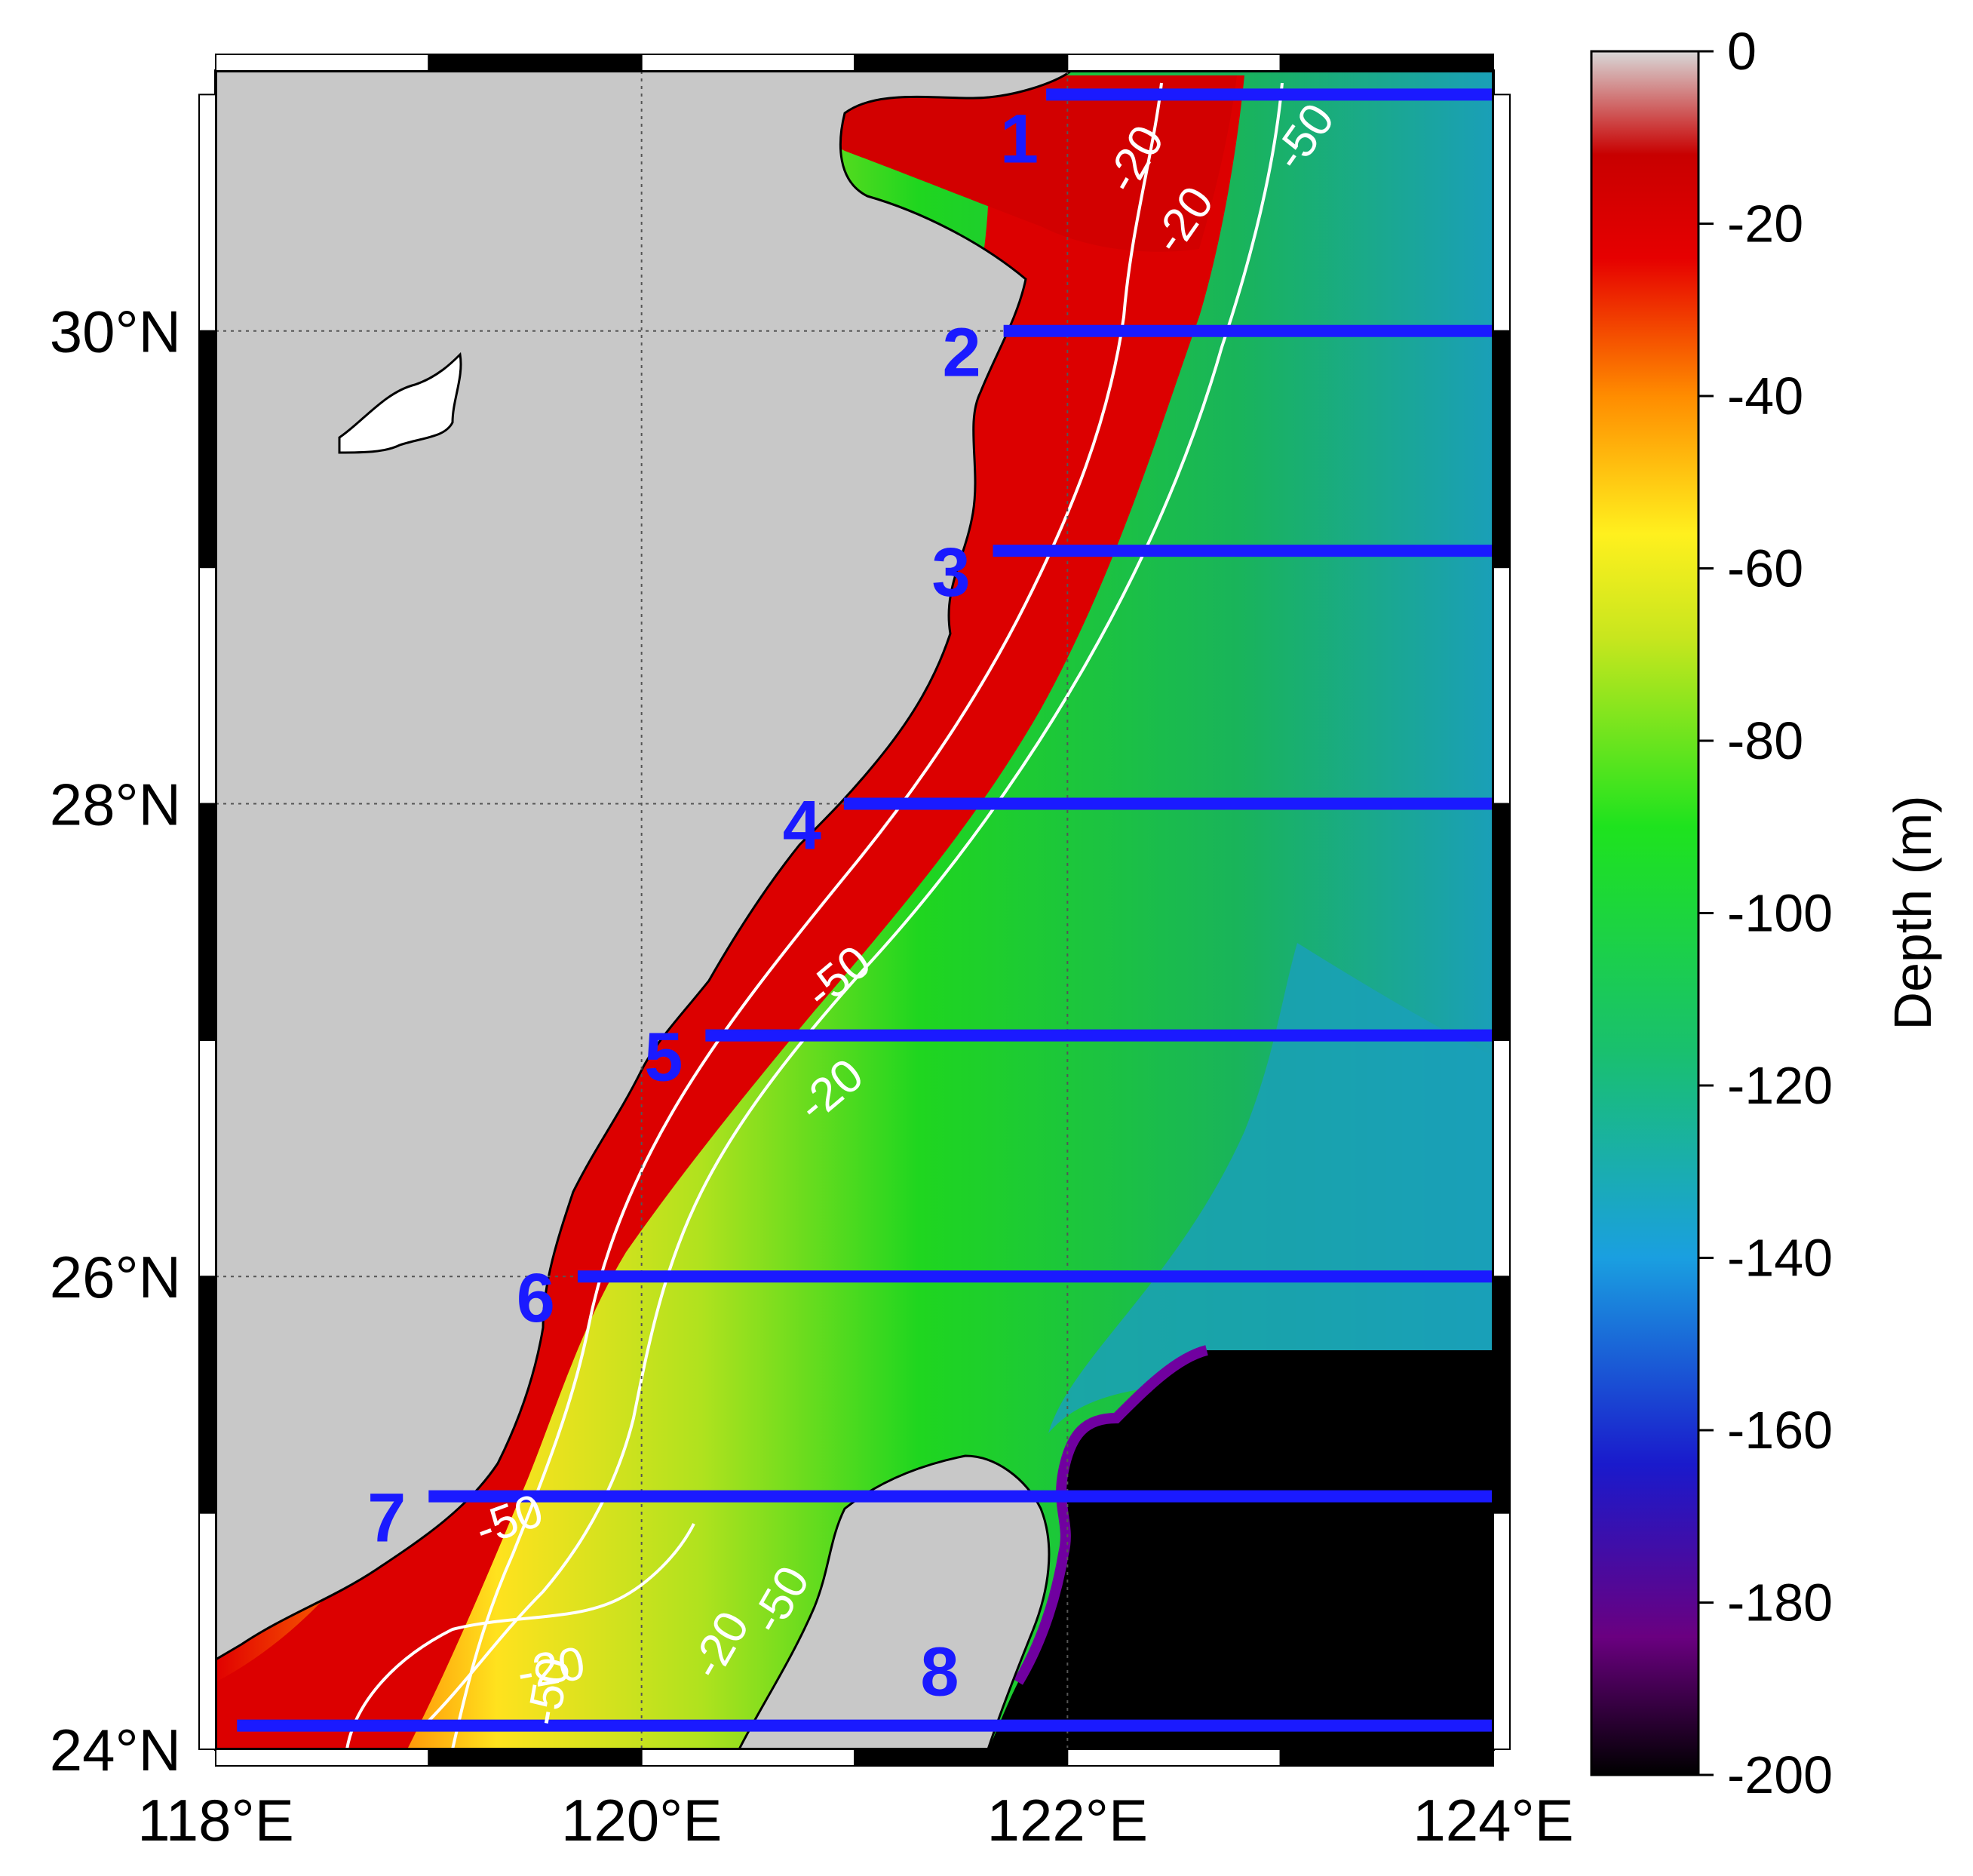 The height and width of the screenshot is (1876, 1973). What do you see at coordinates (1780, 1258) in the screenshot?
I see `colorbar-tick-label: -140` at bounding box center [1780, 1258].